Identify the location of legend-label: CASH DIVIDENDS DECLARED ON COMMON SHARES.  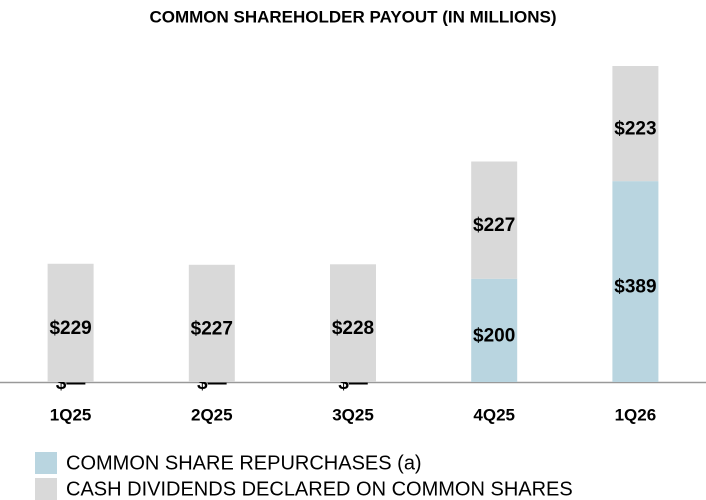
(319, 489).